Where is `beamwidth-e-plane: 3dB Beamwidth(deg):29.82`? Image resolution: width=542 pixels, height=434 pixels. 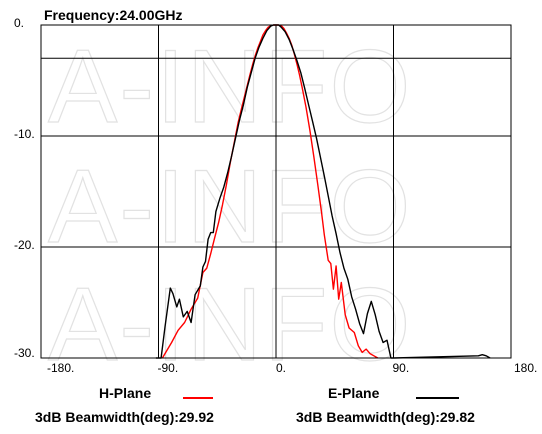
beamwidth-e-plane: 3dB Beamwidth(deg):29.82 is located at coordinates (385, 417).